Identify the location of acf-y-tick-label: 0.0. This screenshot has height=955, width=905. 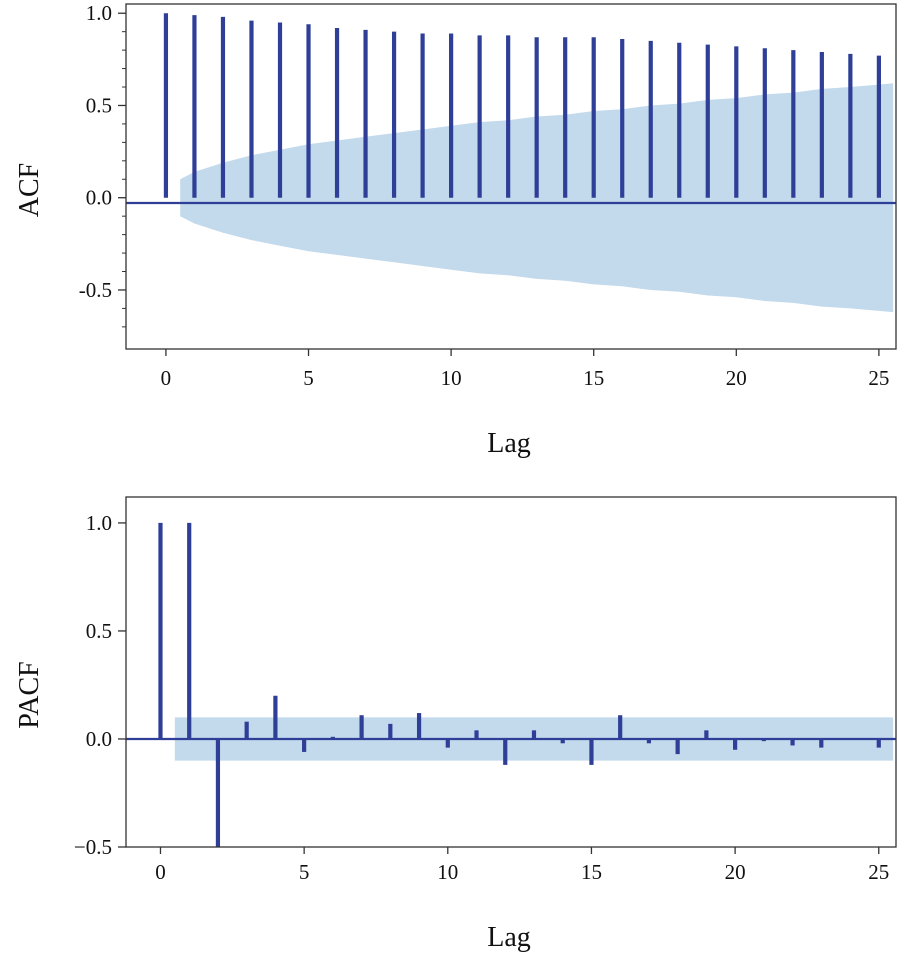
(99, 198).